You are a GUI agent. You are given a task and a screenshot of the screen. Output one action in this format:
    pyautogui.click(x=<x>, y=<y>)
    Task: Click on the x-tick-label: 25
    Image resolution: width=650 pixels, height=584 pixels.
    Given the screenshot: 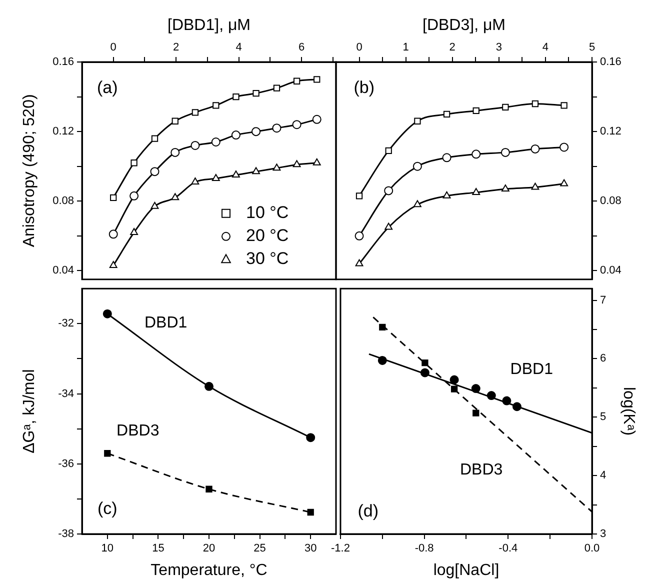 What is the action you would take?
    pyautogui.click(x=260, y=548)
    